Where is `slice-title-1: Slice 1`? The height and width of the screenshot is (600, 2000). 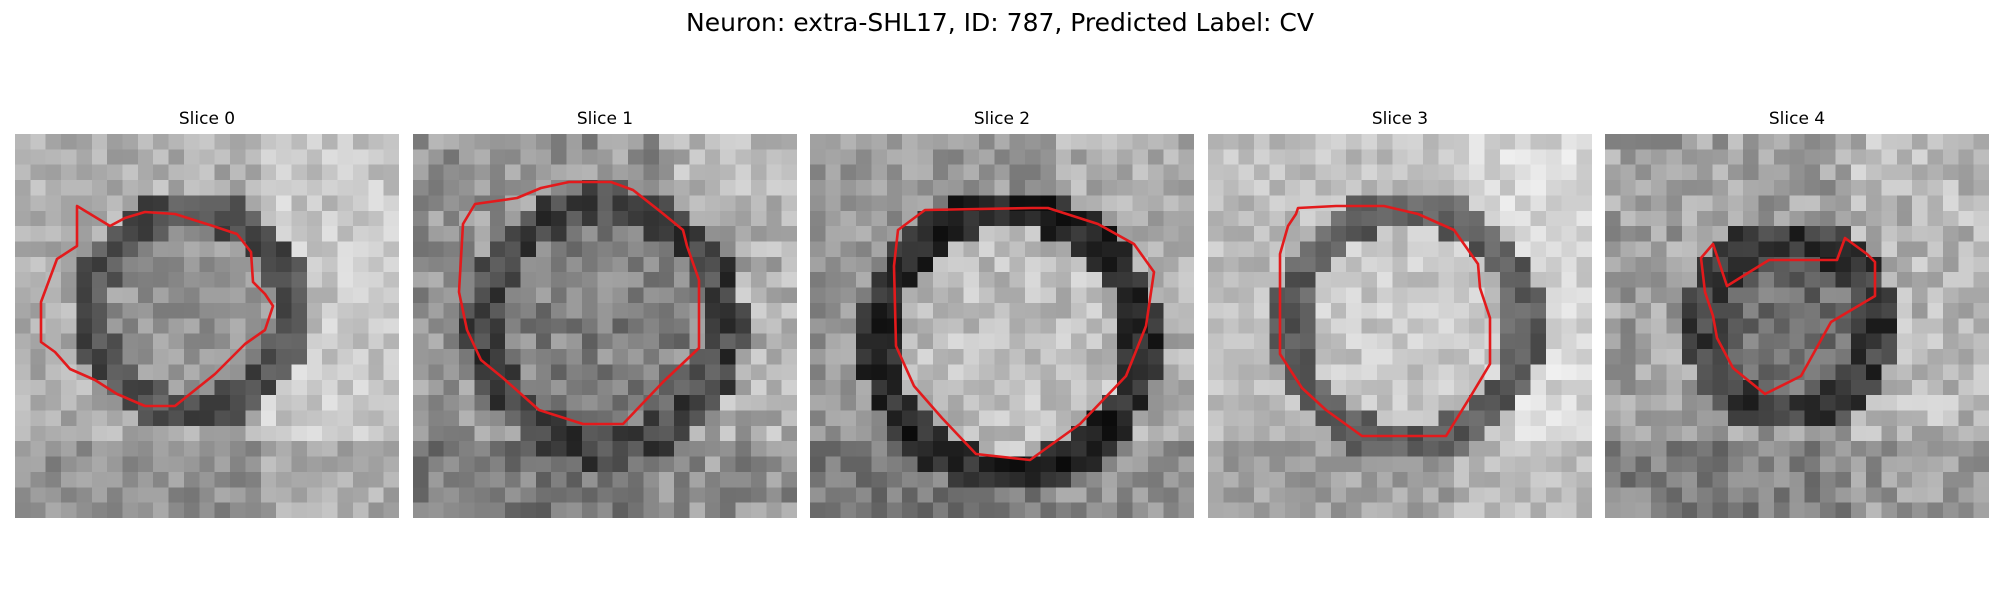
slice-title-1: Slice 1 is located at coordinates (605, 119).